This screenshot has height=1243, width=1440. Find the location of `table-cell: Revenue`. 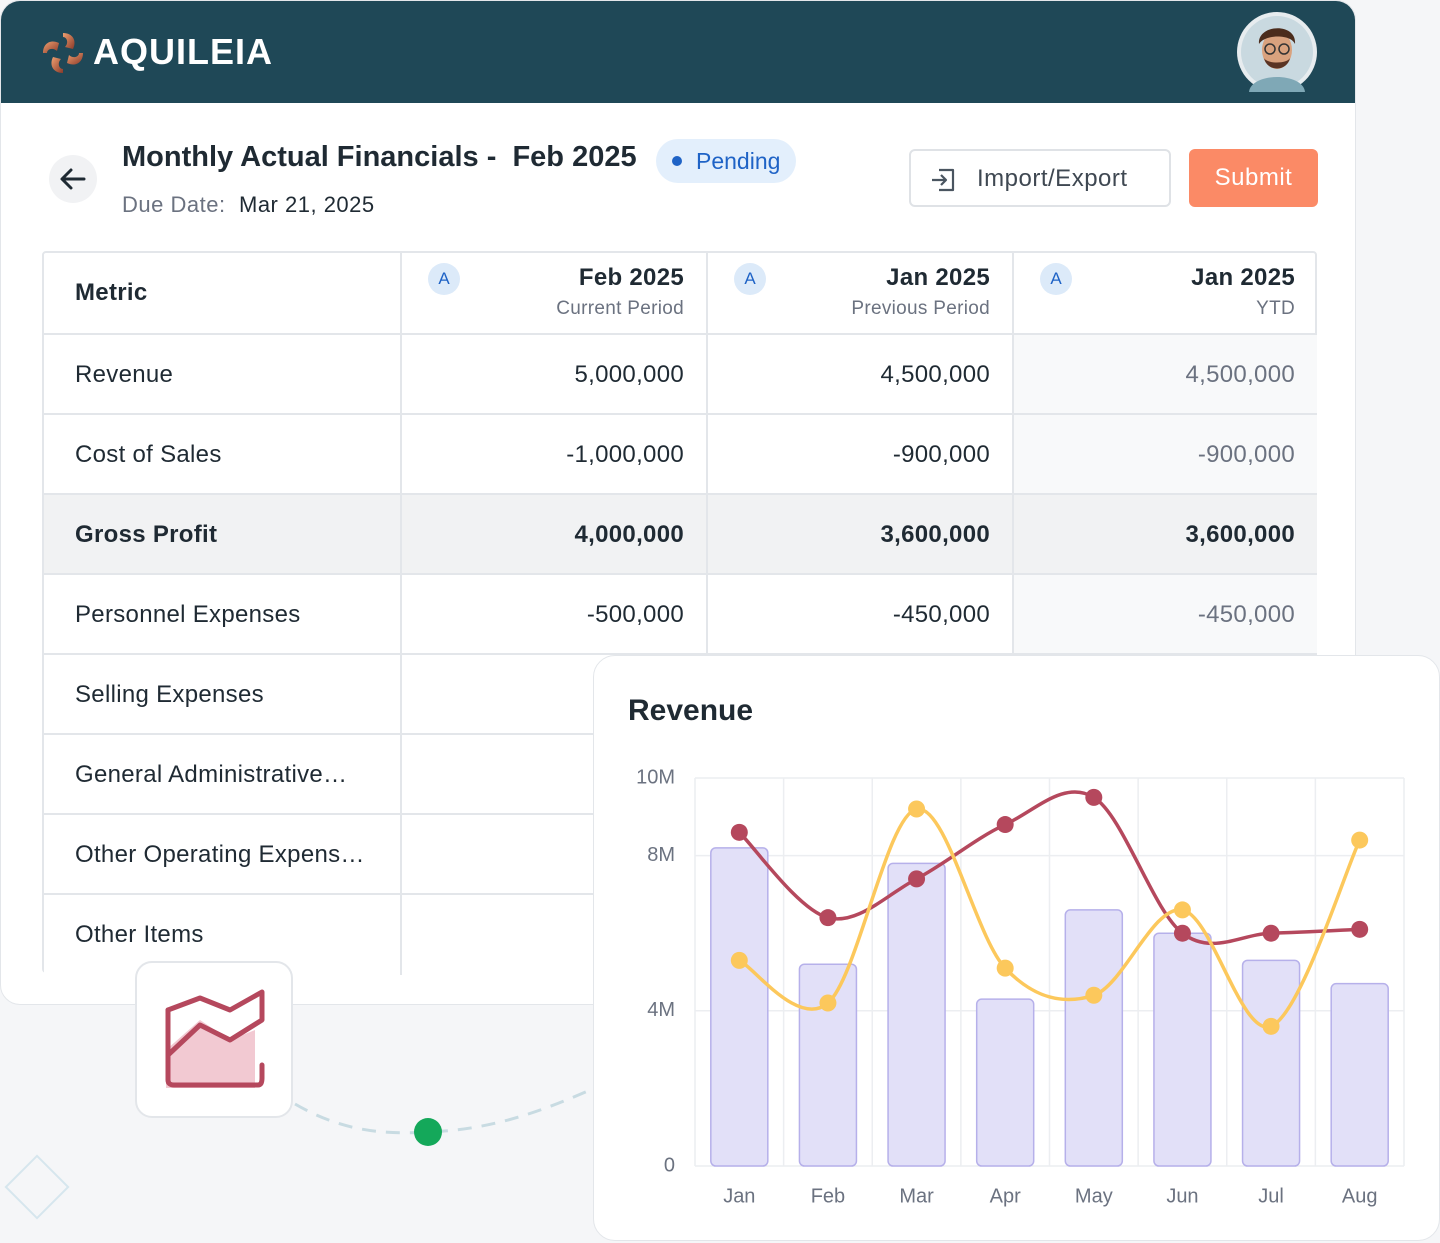

table-cell: Revenue is located at coordinates (223, 375).